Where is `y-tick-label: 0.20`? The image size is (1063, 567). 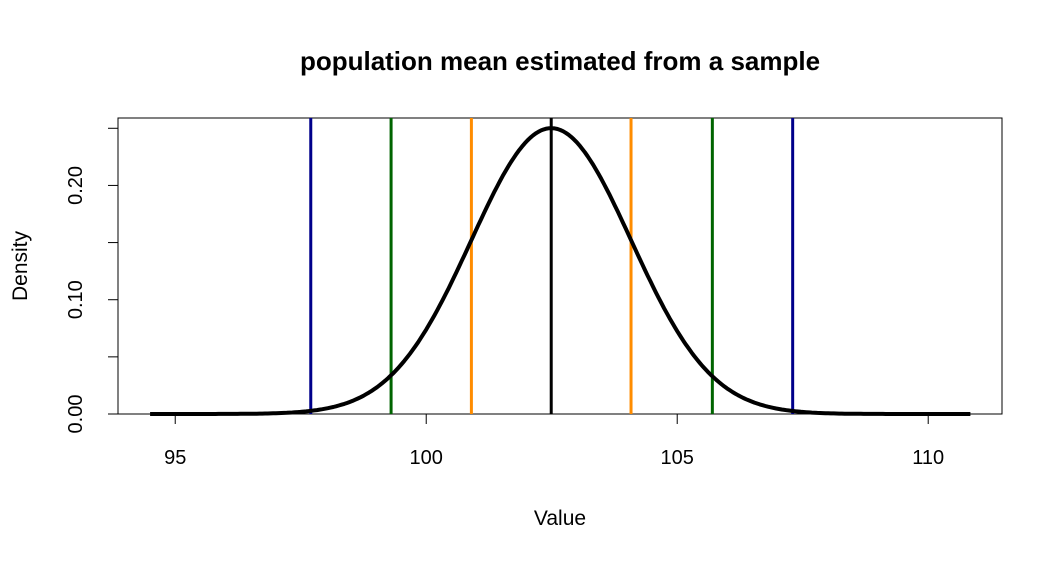 y-tick-label: 0.20 is located at coordinates (76, 185).